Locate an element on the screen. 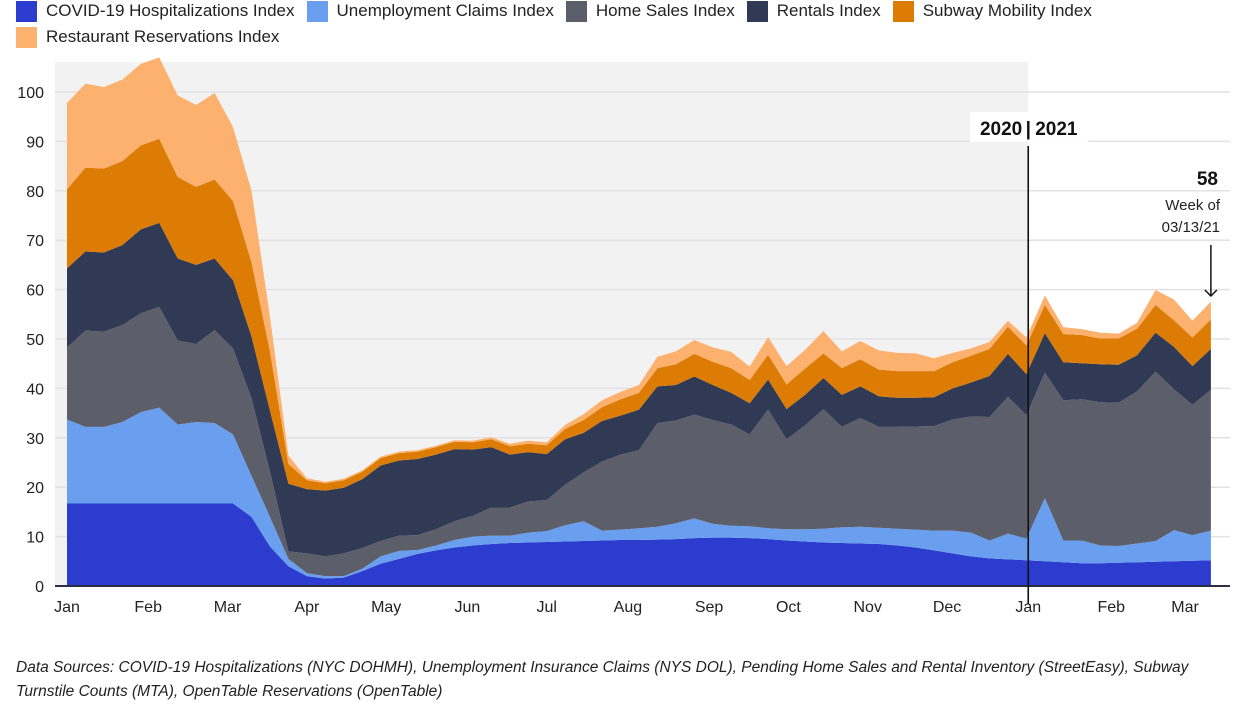  year-divider-label-bg is located at coordinates (1029, 127).